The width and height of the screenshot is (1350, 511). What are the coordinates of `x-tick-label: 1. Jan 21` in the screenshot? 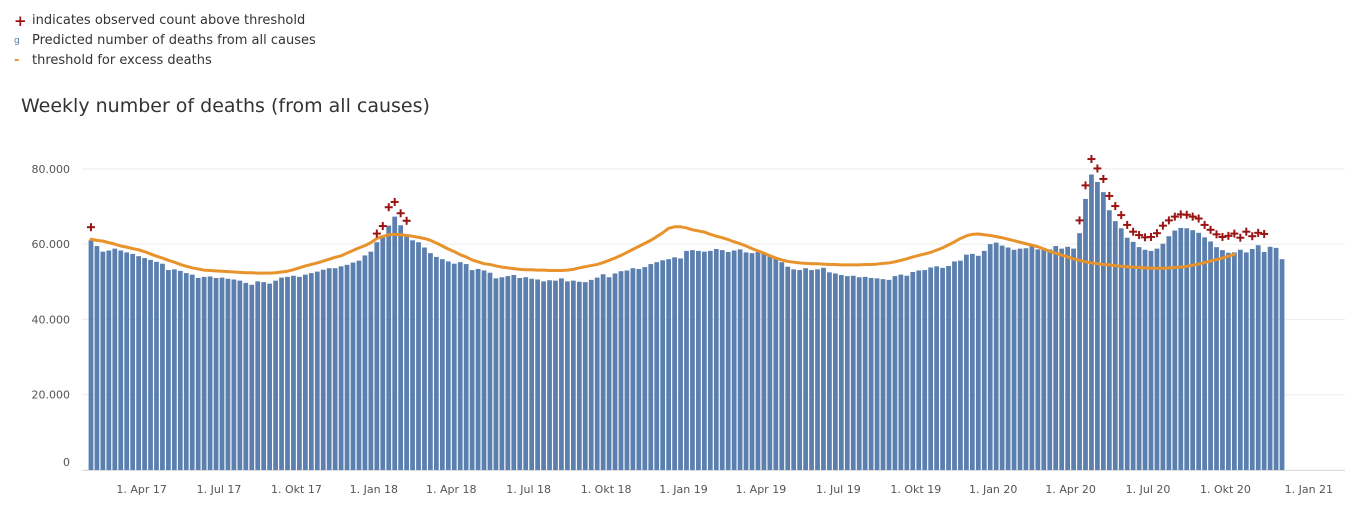 It's located at (1309, 489).